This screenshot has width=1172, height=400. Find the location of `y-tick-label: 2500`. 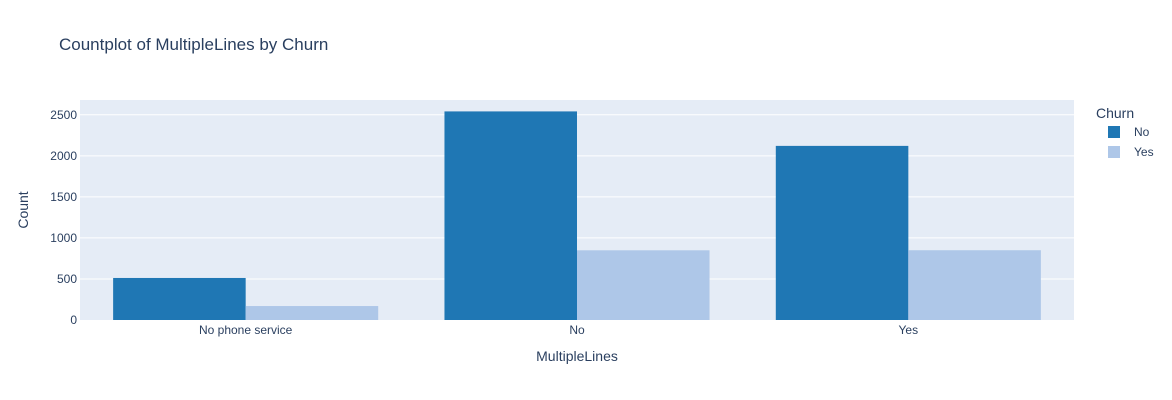

y-tick-label: 2500 is located at coordinates (63, 115).